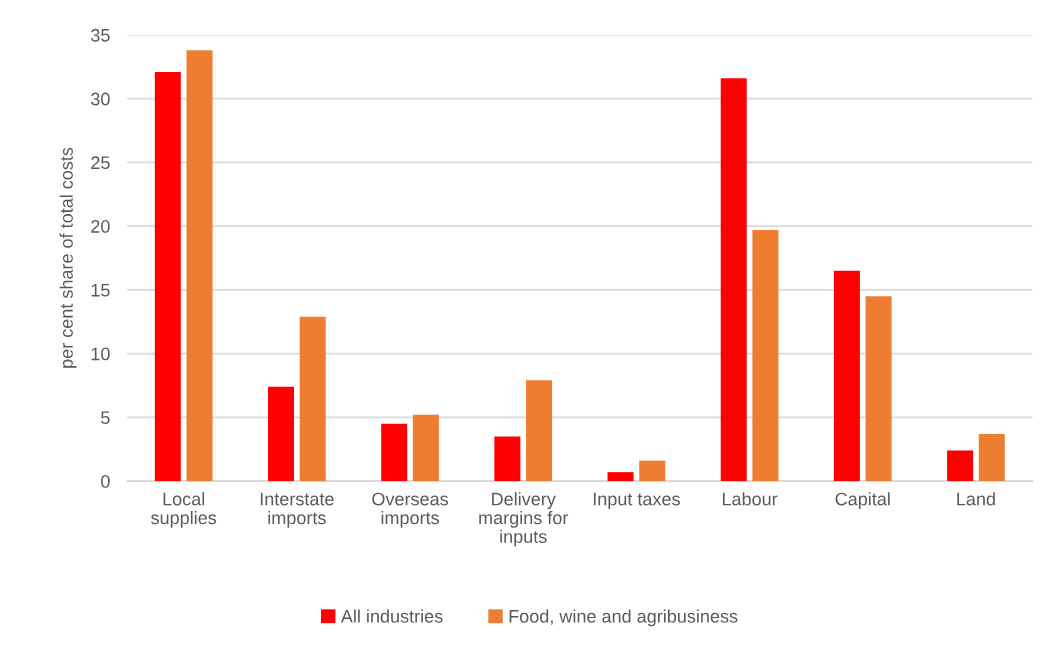 Image resolution: width=1059 pixels, height=659 pixels. What do you see at coordinates (100, 99) in the screenshot?
I see `y-tick-label: 30` at bounding box center [100, 99].